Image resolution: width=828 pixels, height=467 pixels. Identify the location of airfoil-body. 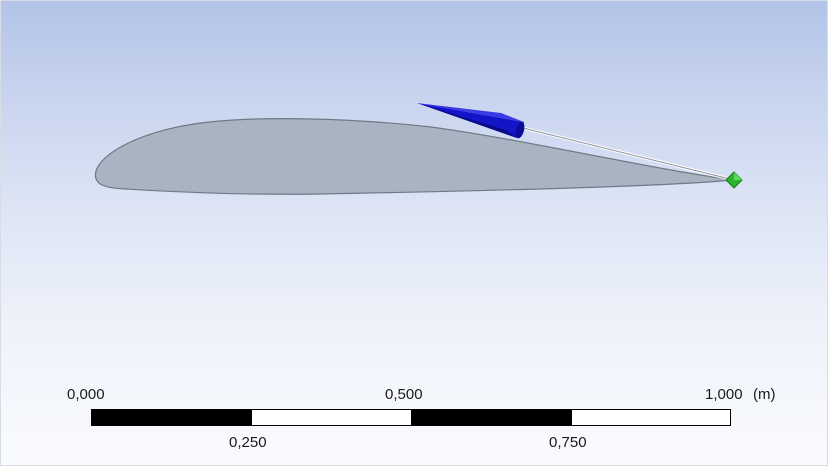
(414, 156).